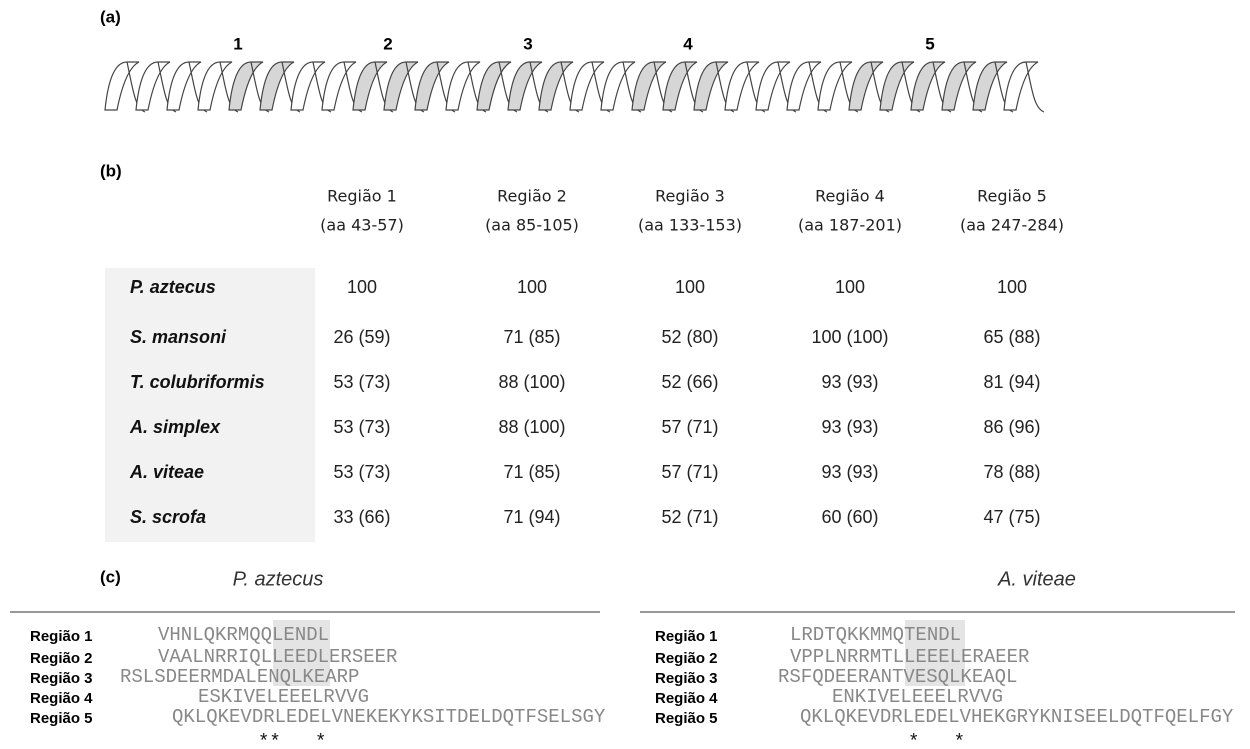 This screenshot has height=749, width=1250. I want to click on sequence: VAALNRRIQLLEEDLERSEER, so click(277, 657).